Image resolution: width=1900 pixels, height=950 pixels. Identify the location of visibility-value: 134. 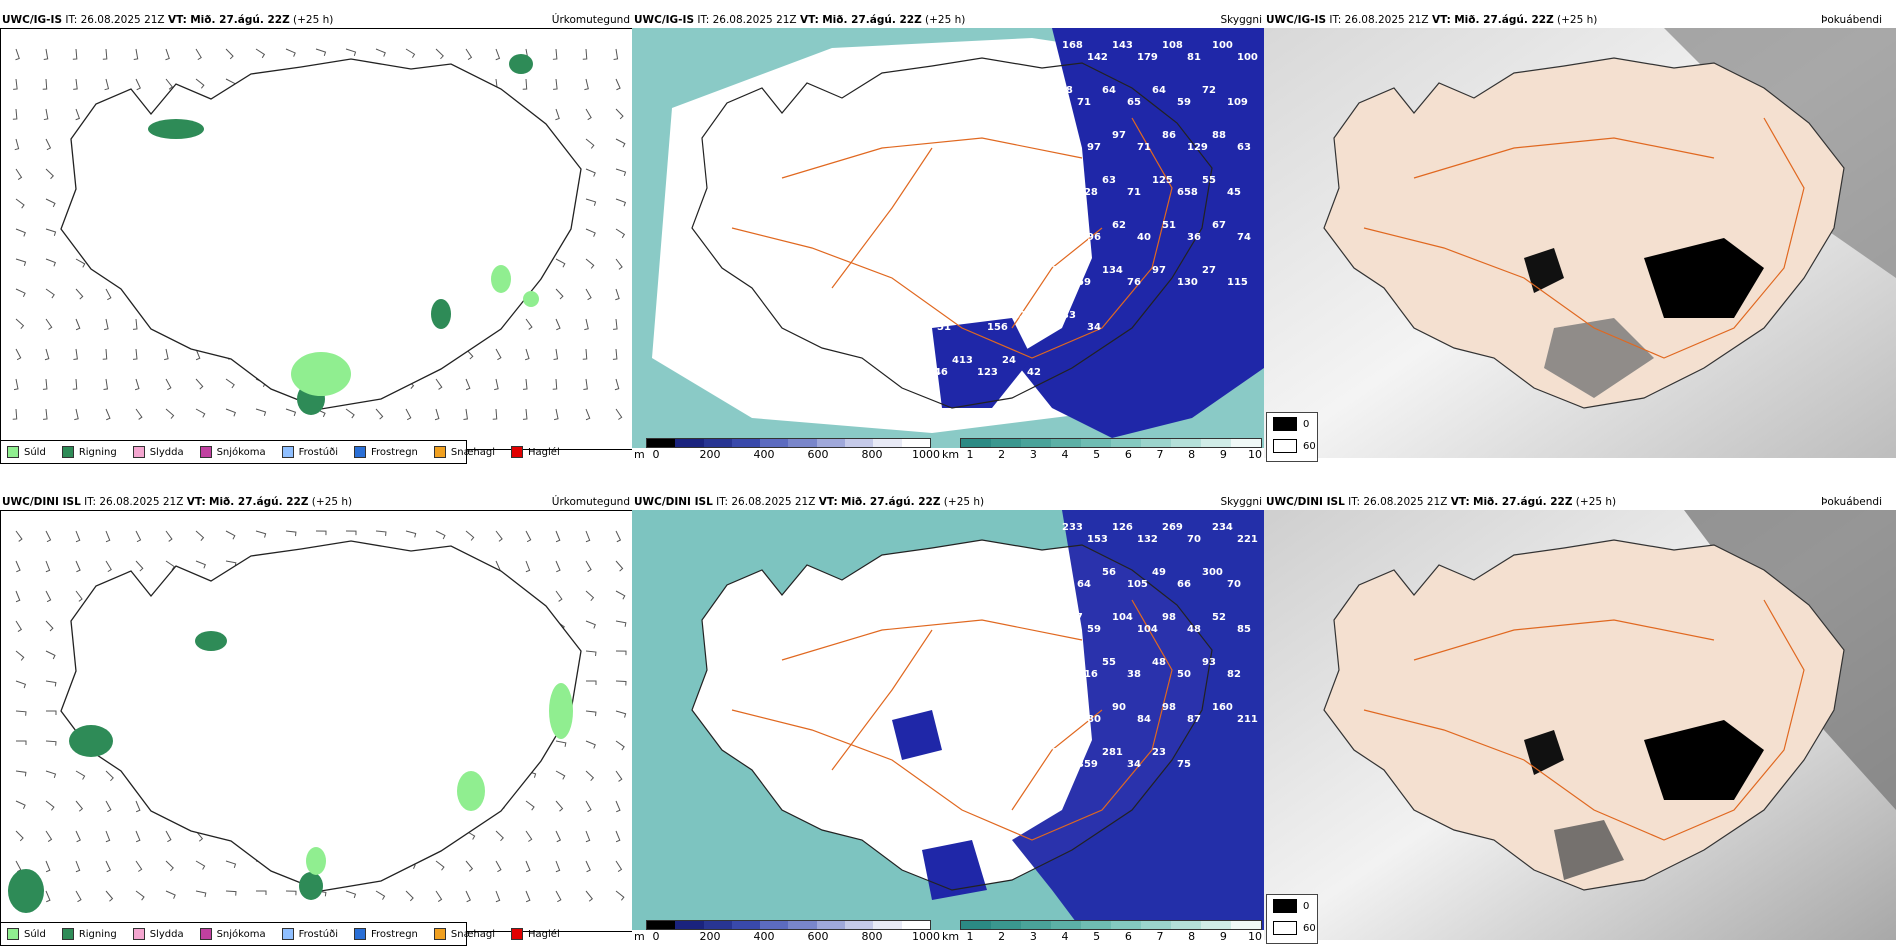
(1112, 270).